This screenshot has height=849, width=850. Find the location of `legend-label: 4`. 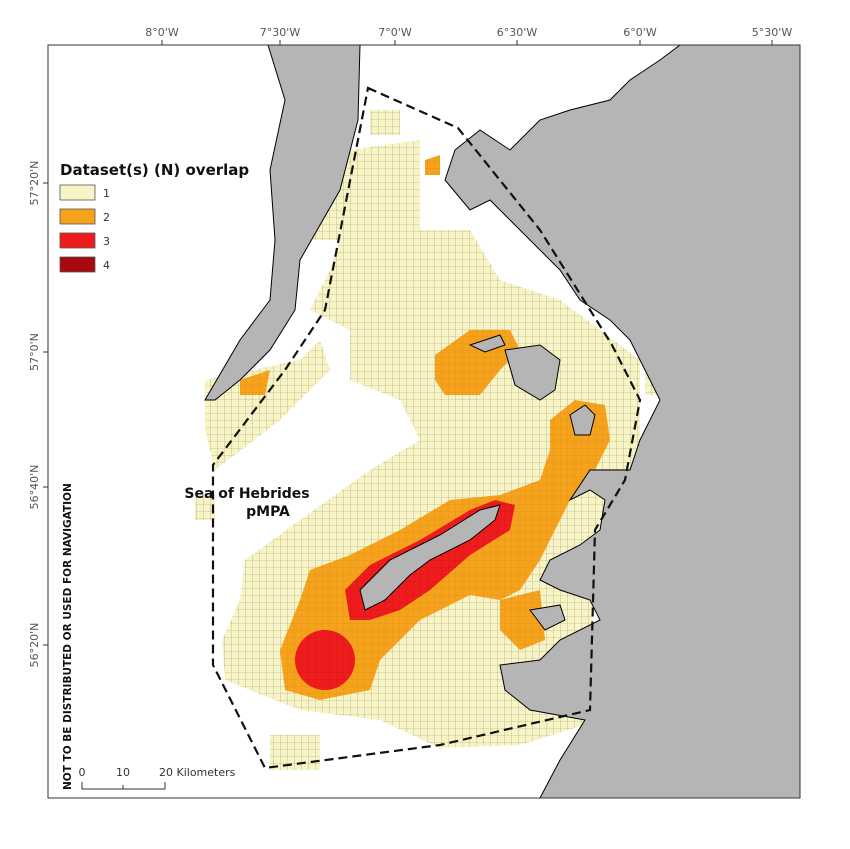

legend-label: 4 is located at coordinates (106, 265).